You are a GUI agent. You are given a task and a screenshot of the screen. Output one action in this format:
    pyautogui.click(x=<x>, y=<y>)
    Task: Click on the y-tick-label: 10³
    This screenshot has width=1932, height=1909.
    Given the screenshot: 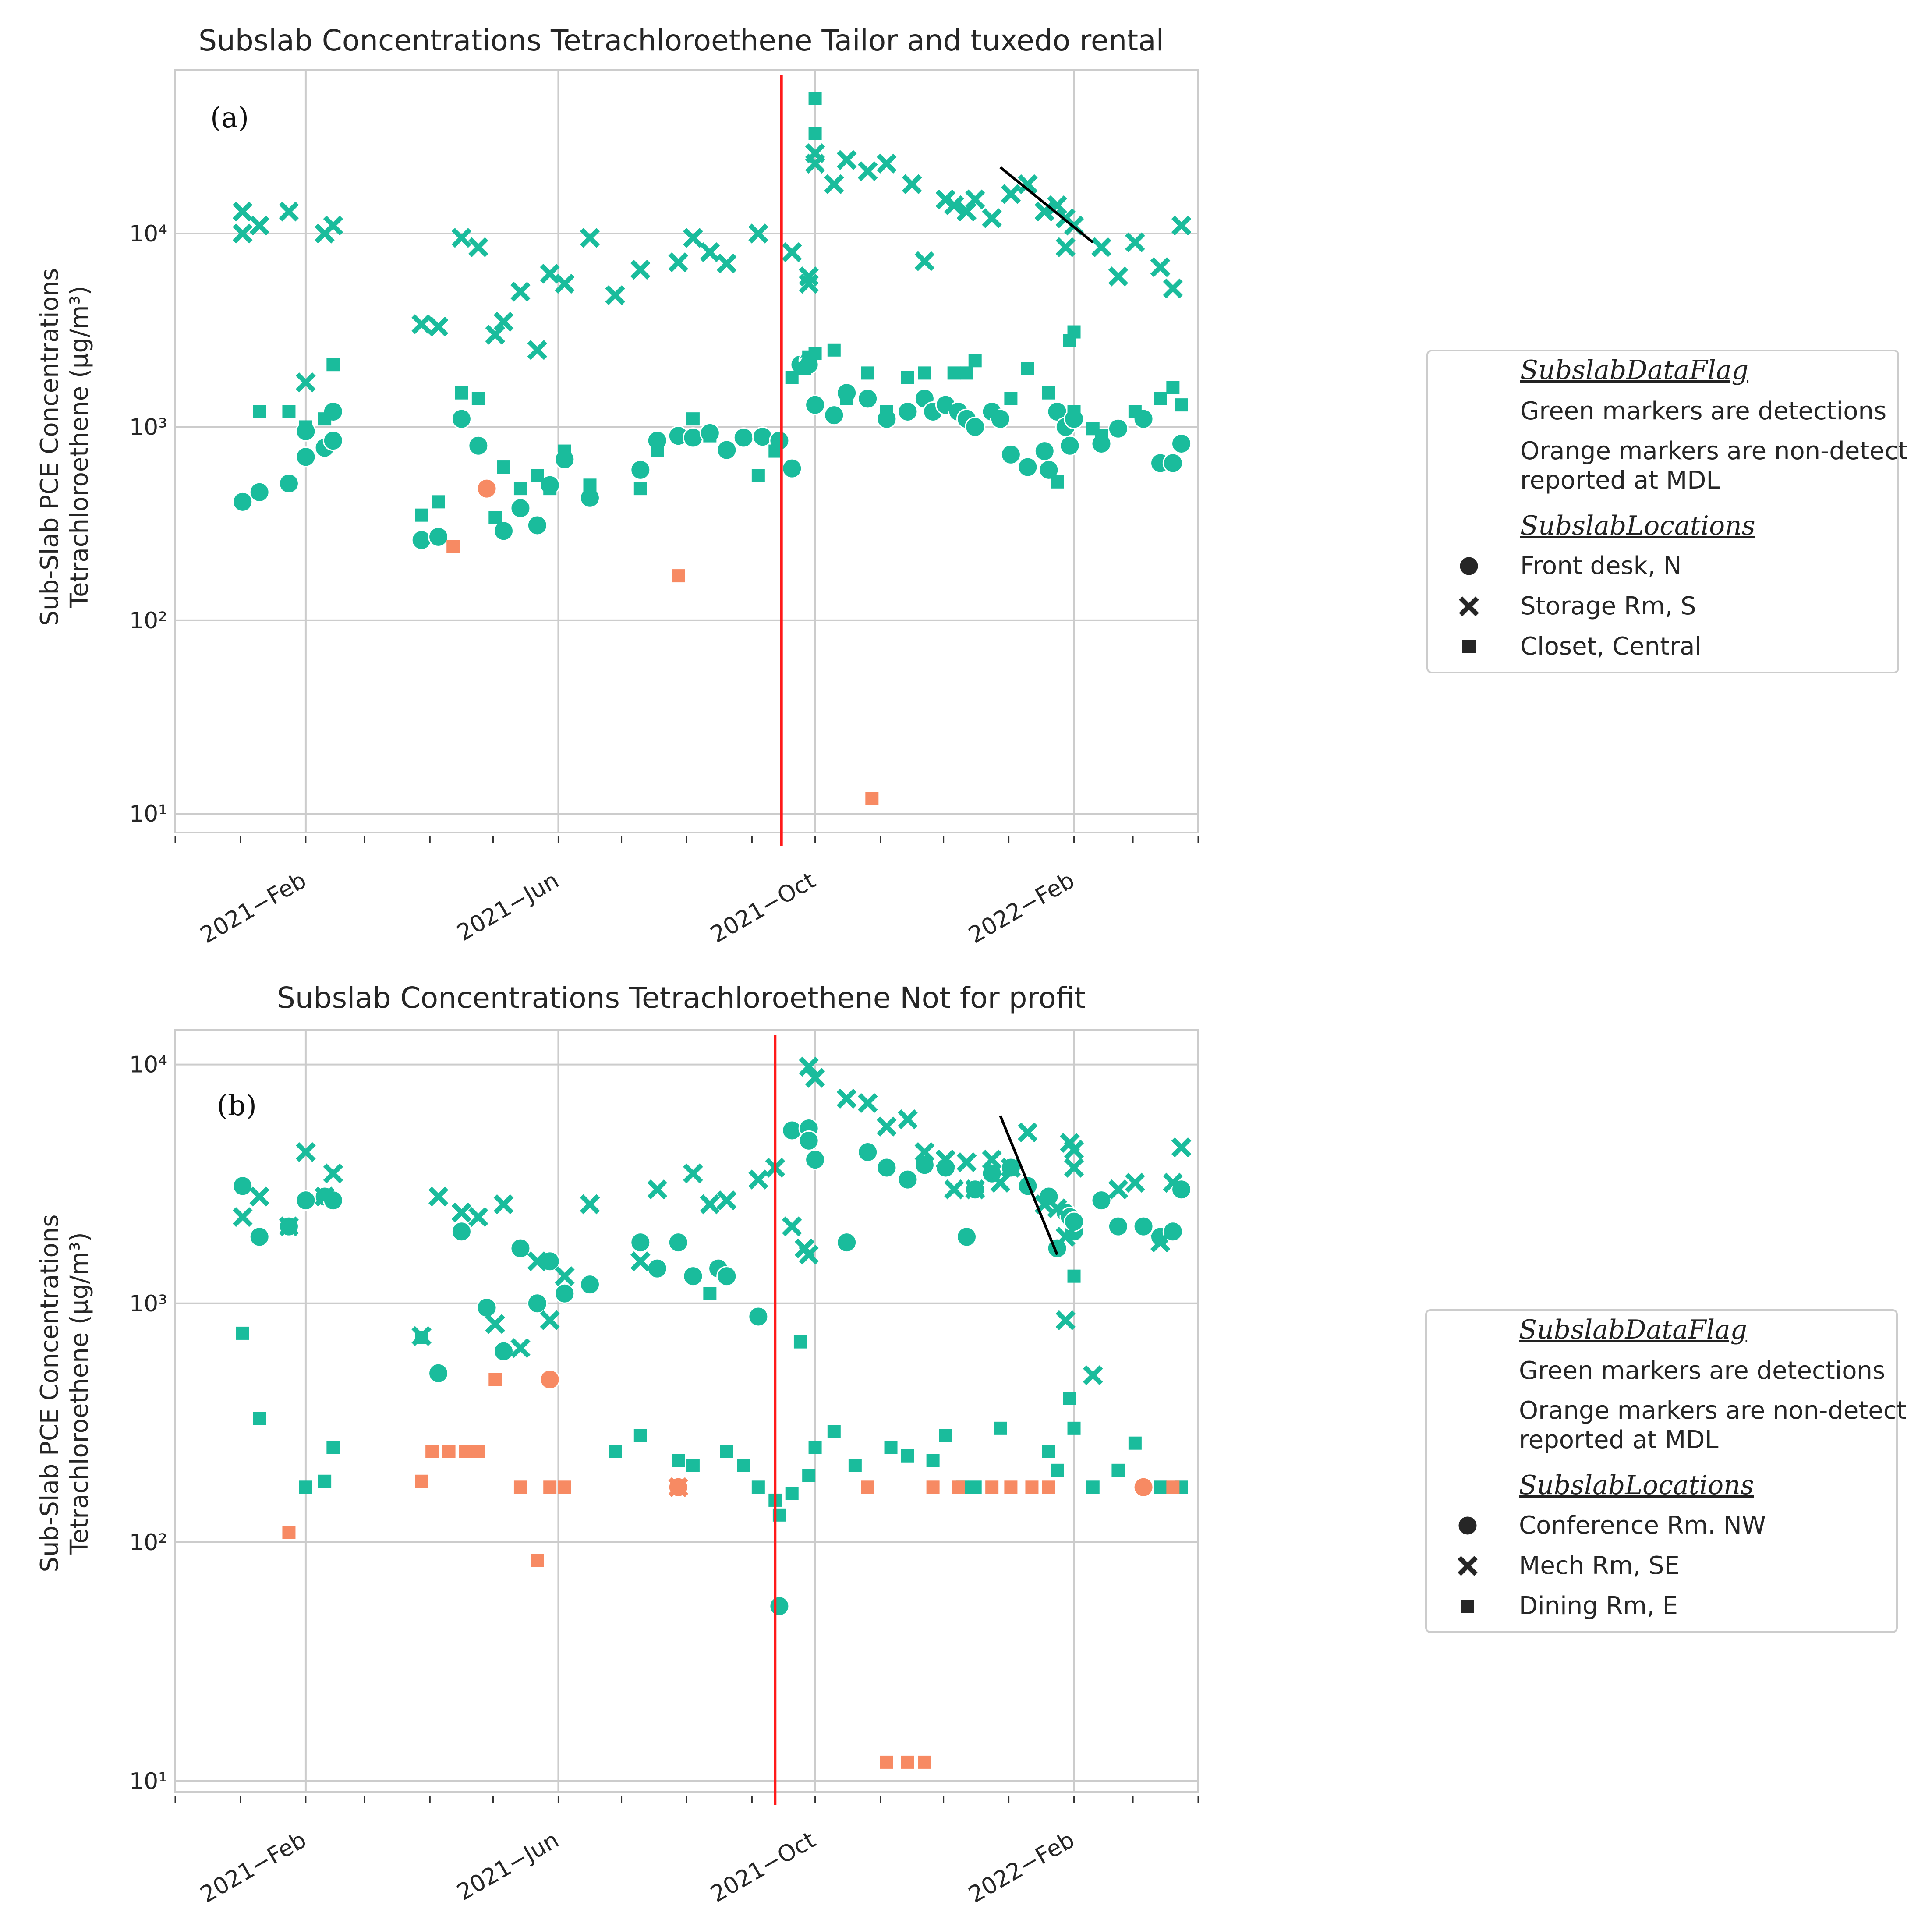 What is the action you would take?
    pyautogui.click(x=148, y=427)
    